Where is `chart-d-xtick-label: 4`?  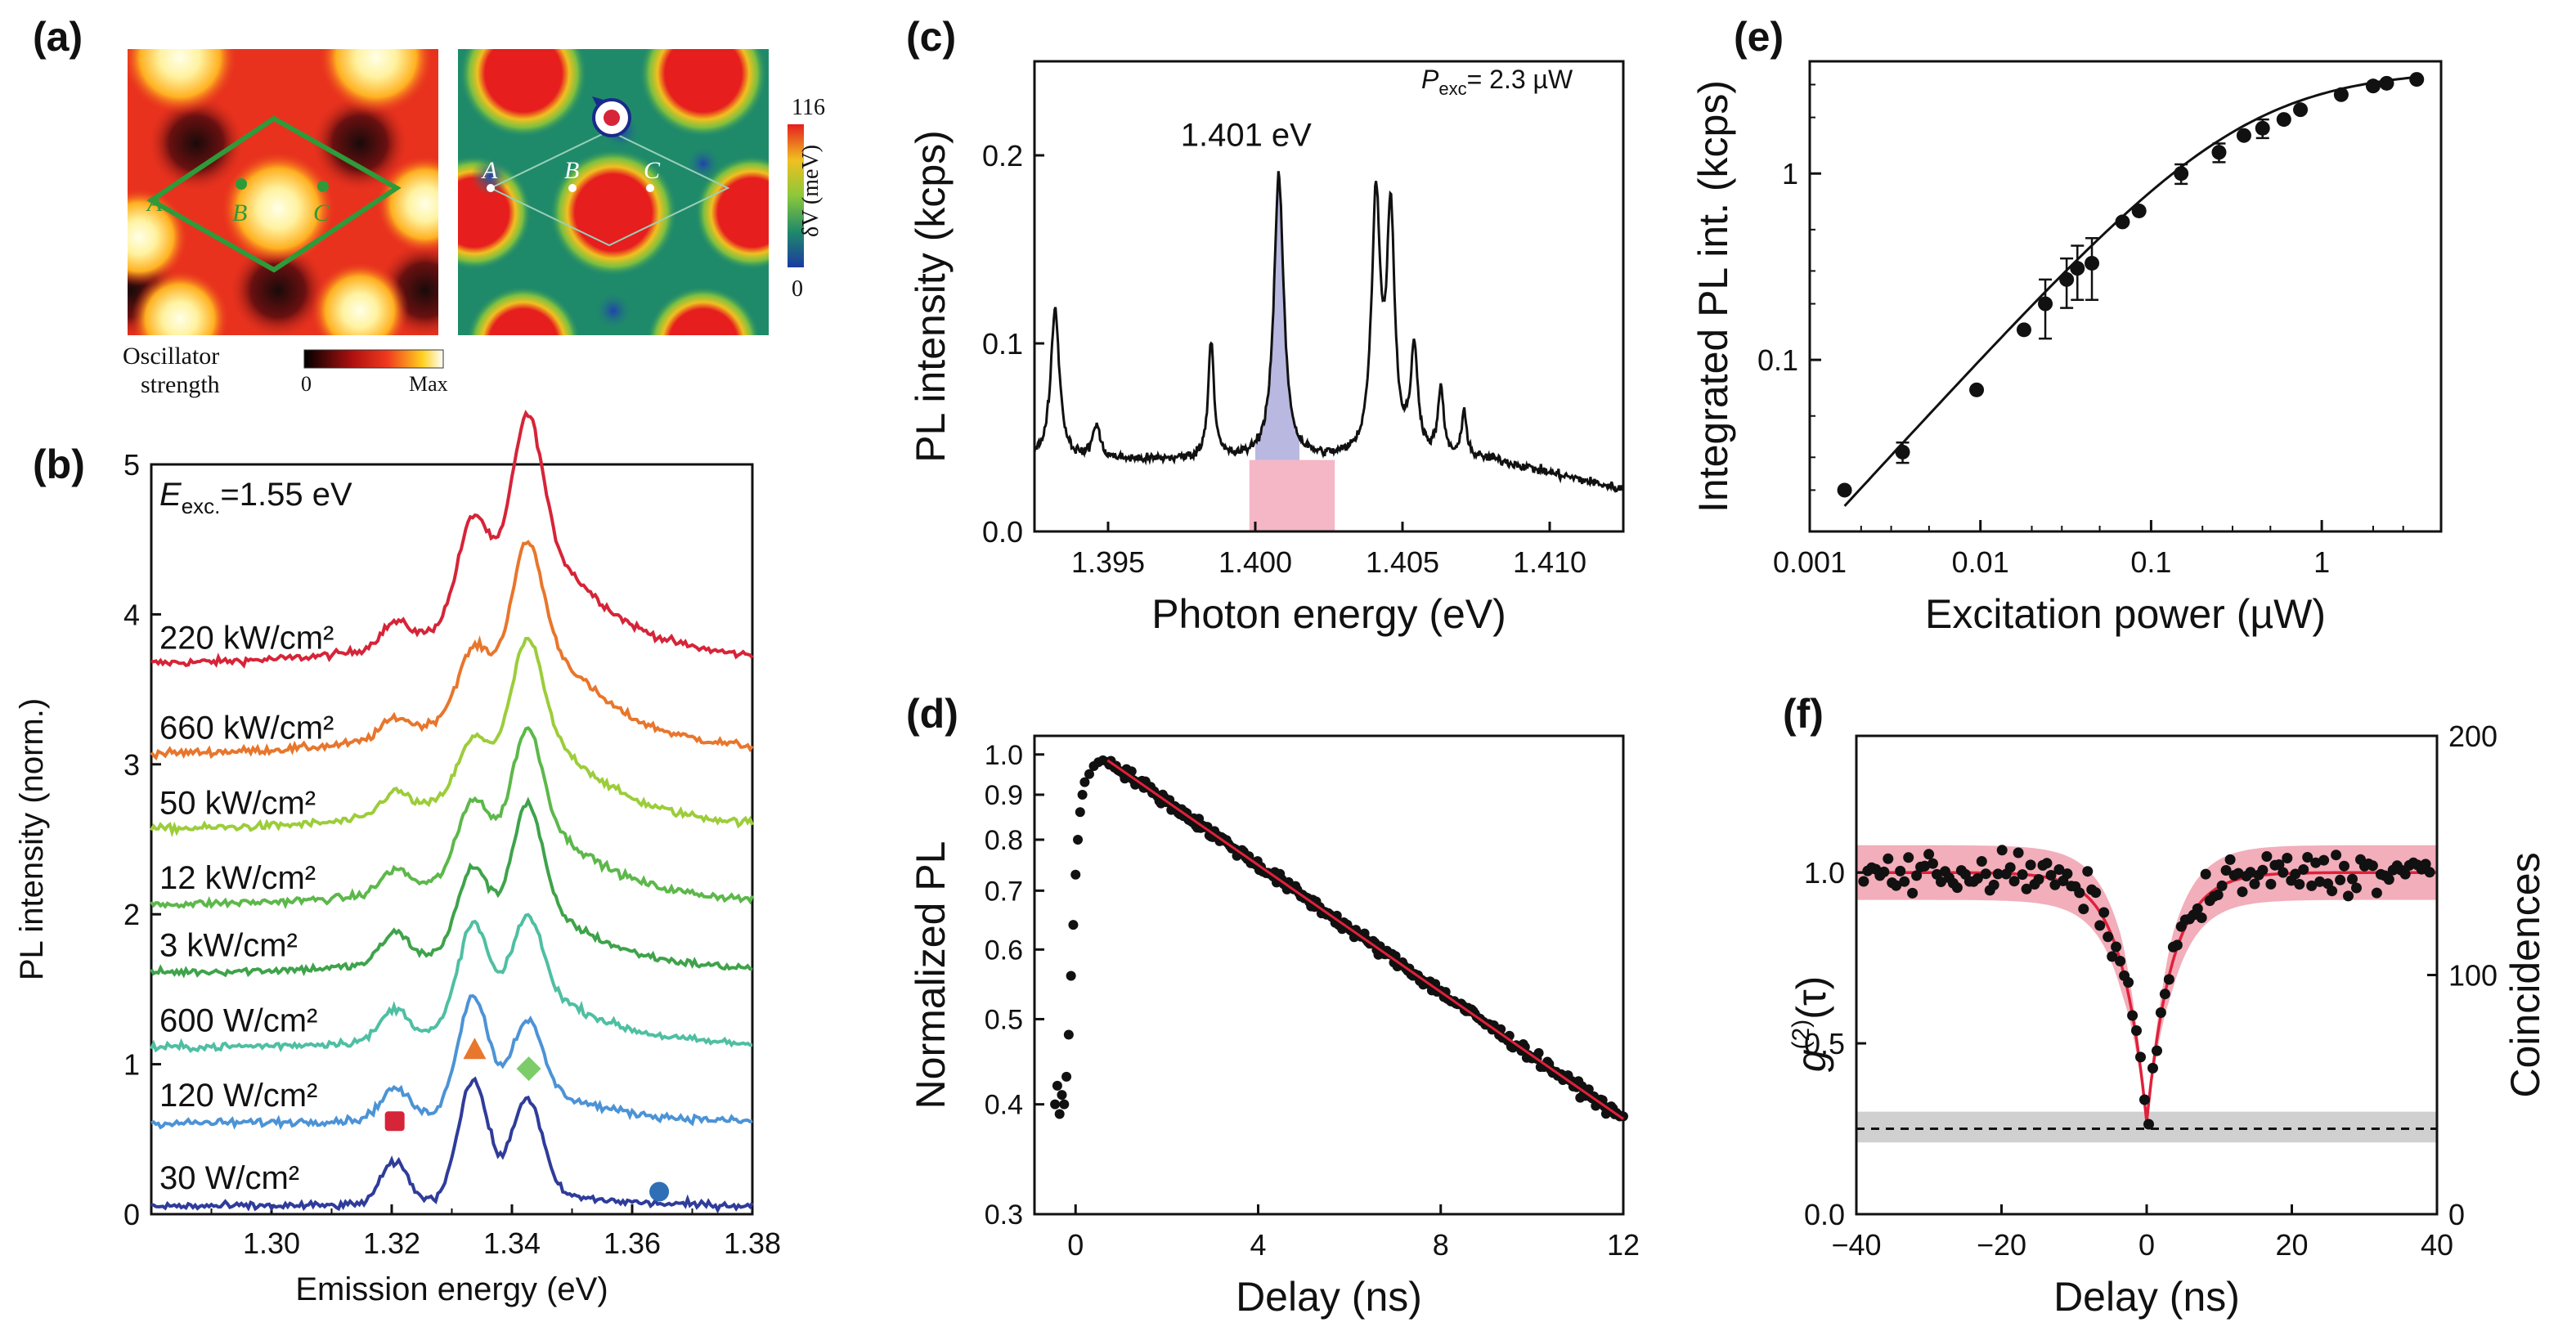 chart-d-xtick-label: 4 is located at coordinates (1258, 1245).